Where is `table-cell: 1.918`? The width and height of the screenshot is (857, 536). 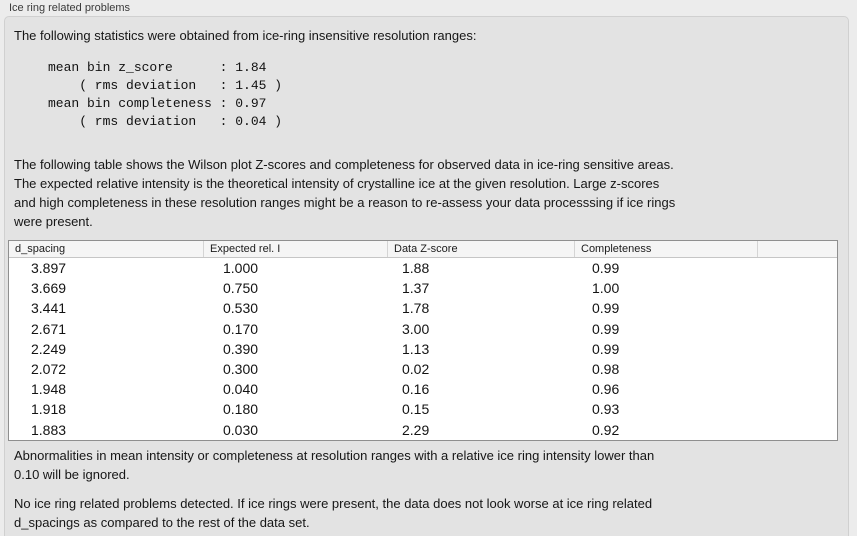
table-cell: 1.918 is located at coordinates (49, 409).